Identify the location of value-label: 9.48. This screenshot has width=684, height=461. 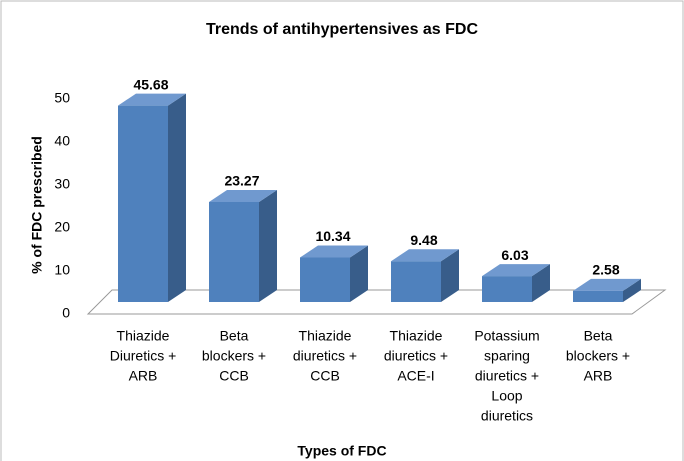
(423, 240).